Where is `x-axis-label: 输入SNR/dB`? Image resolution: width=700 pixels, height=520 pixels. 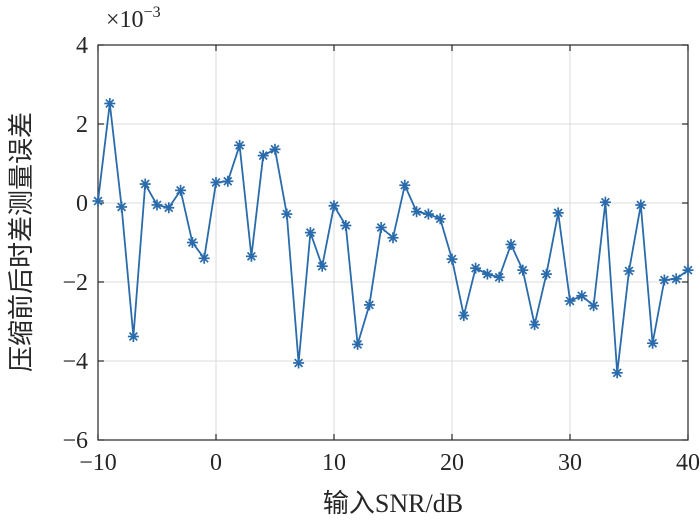 x-axis-label: 输入SNR/dB is located at coordinates (393, 503).